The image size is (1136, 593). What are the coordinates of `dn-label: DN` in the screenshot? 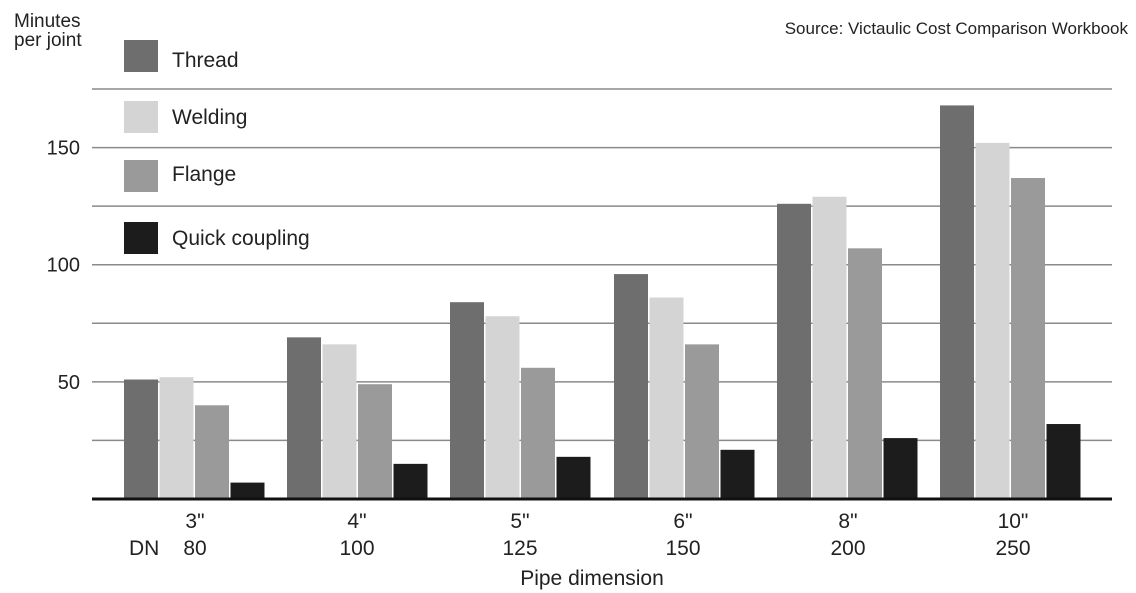 It's located at (144, 548).